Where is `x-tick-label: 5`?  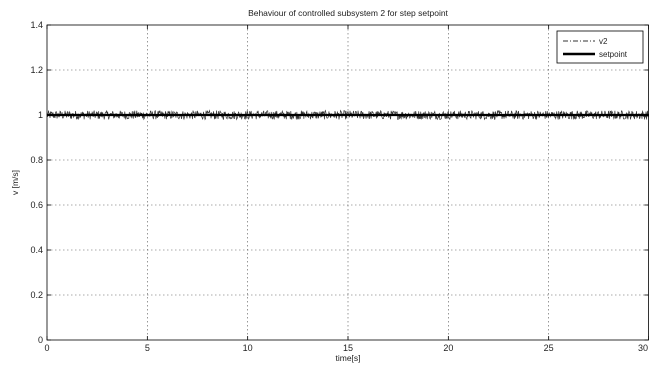
x-tick-label: 5 is located at coordinates (147, 348).